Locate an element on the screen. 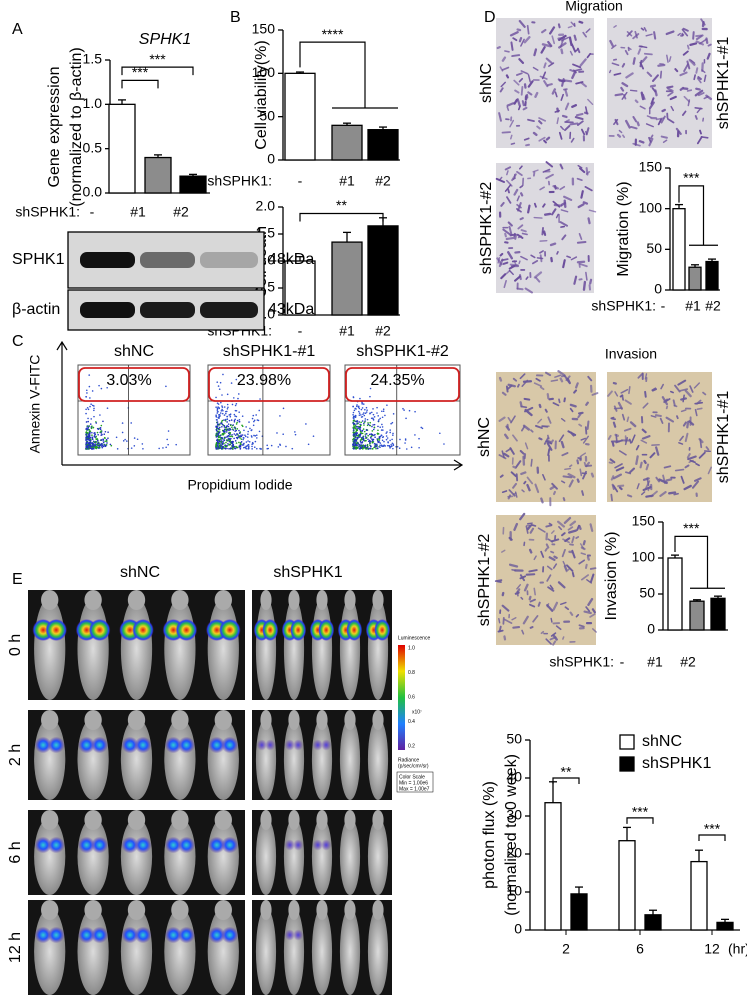 This screenshot has width=747, height=999. y-tick-label: 1.5 is located at coordinates (93, 59).